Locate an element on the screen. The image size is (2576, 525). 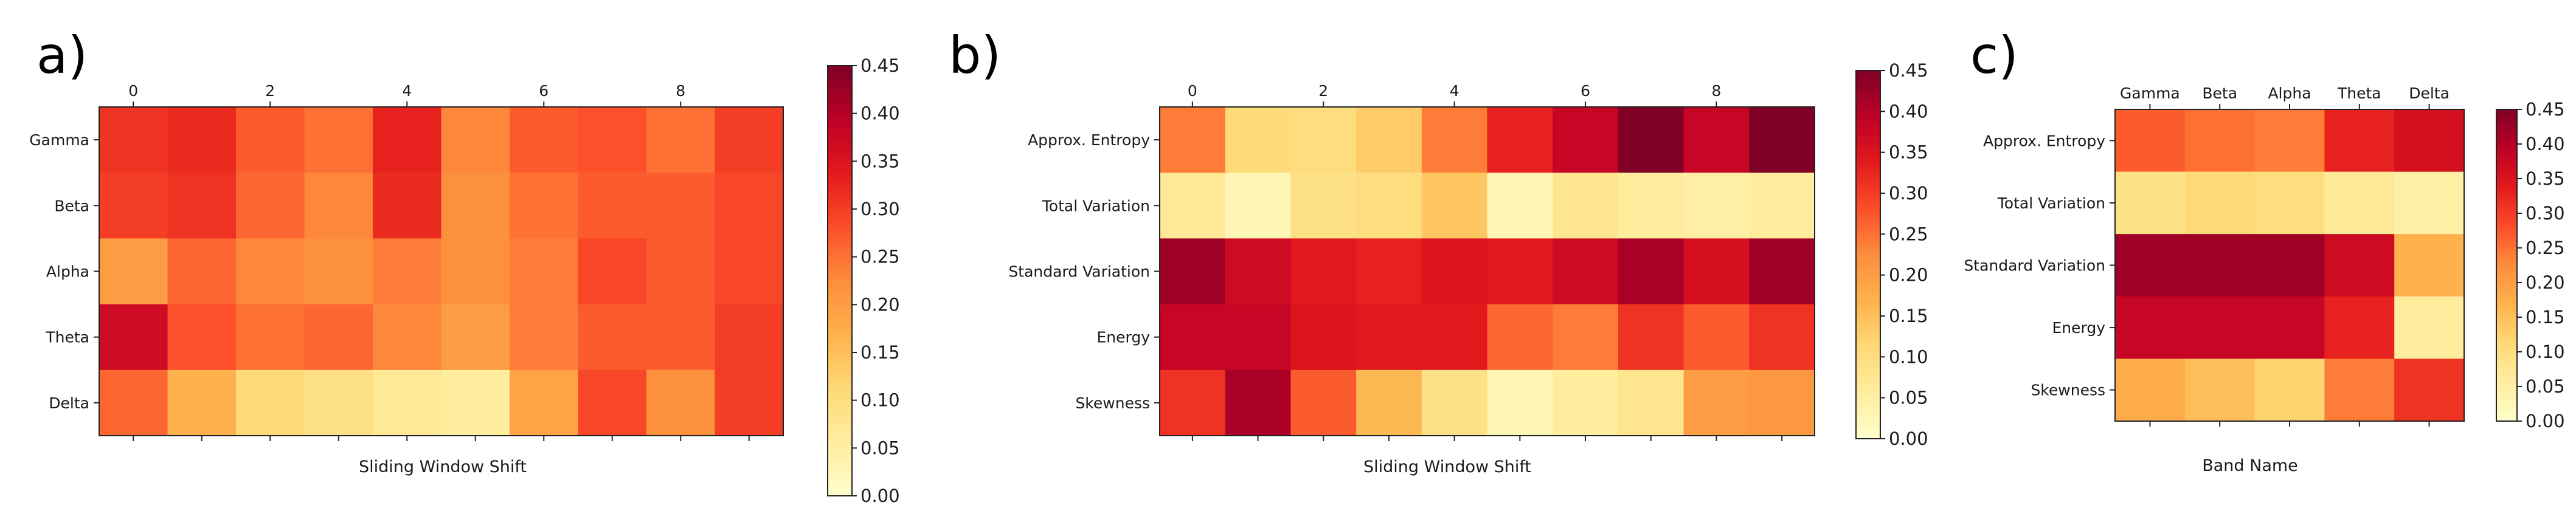
x-tick-label: Gamma is located at coordinates (2150, 93).